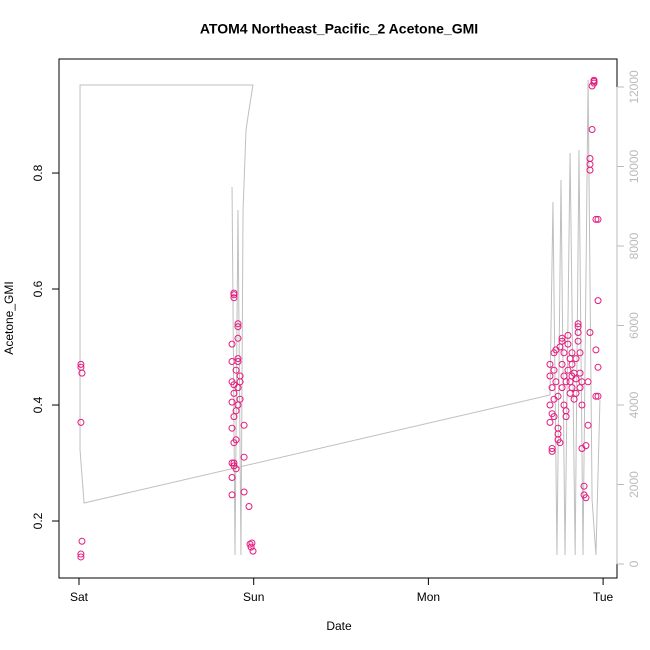 Image resolution: width=650 pixels, height=650 pixels. Describe the element at coordinates (79, 597) in the screenshot. I see `x-tick-label: Sat` at that location.